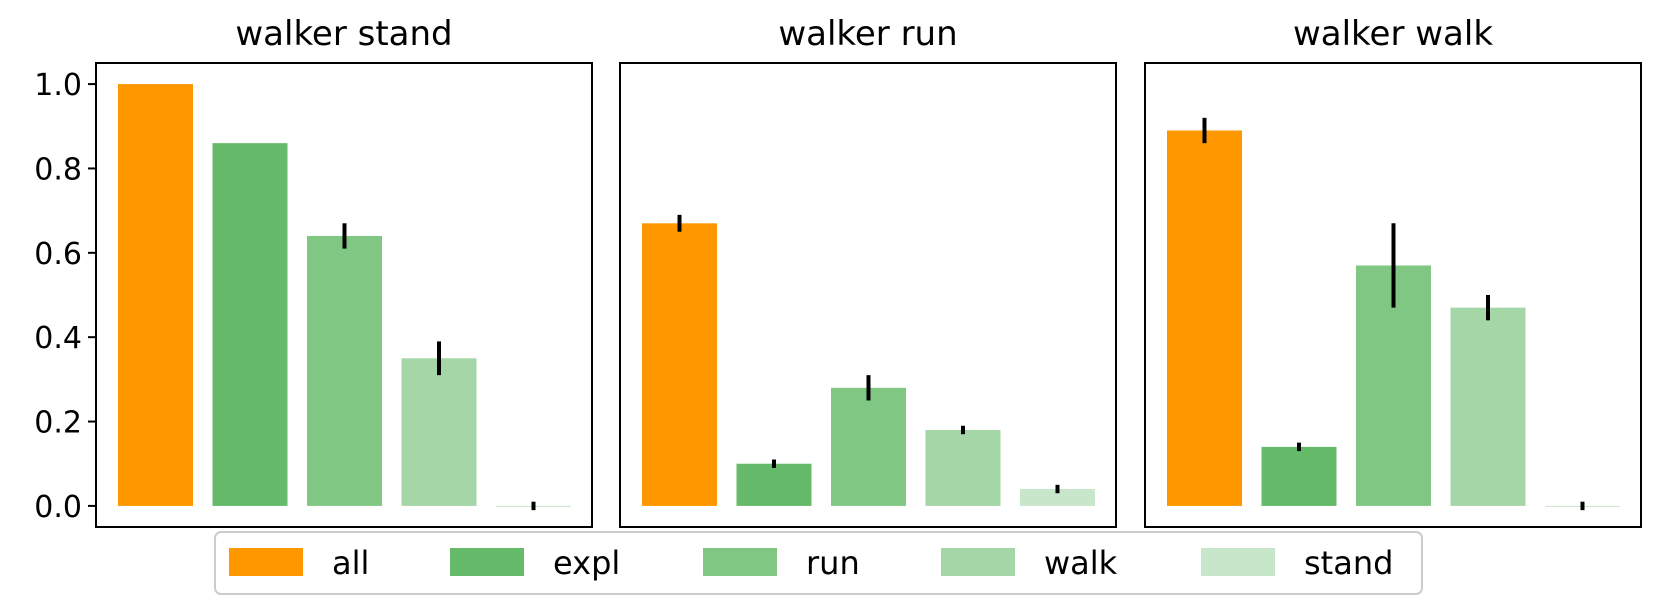 This screenshot has width=1660, height=615. I want to click on y-tick-label: 0.4, so click(58, 338).